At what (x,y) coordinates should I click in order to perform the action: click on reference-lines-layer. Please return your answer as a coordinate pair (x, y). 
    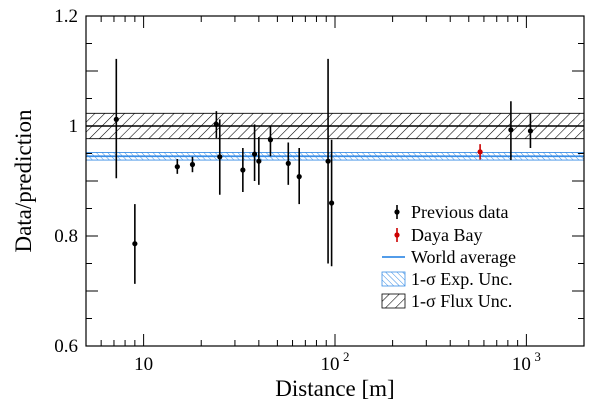
    Looking at the image, I should click on (335, 141).